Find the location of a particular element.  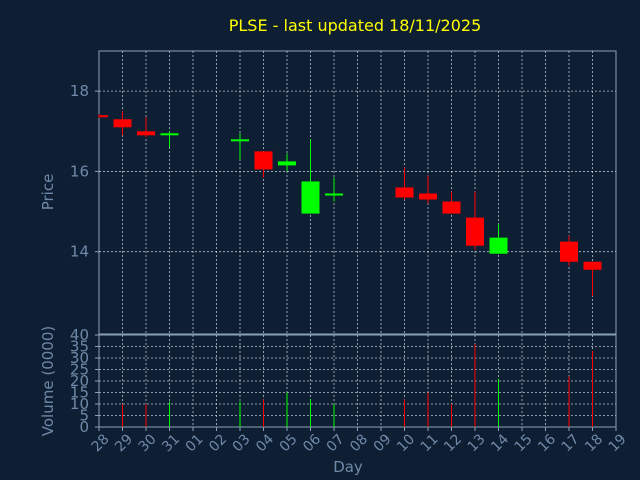

x-tick-label: 14 is located at coordinates (500, 443).